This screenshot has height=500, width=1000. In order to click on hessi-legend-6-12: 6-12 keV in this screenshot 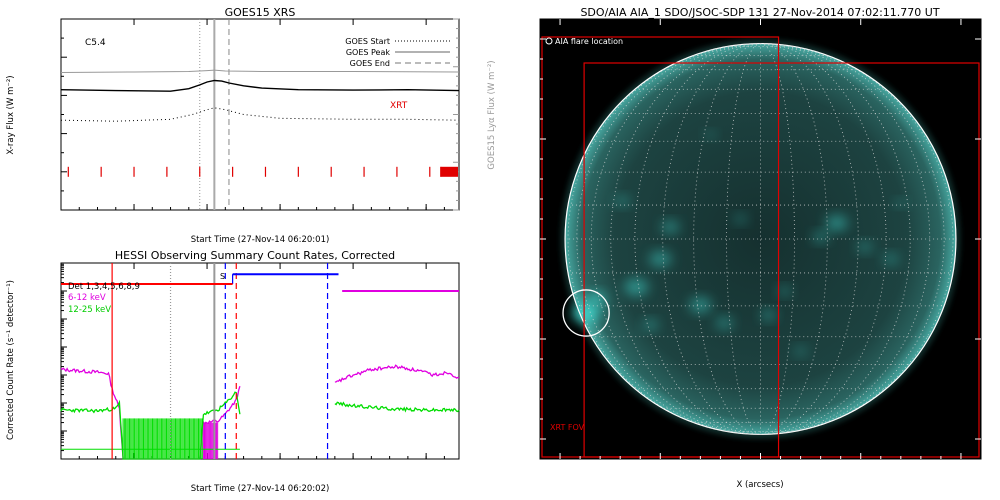, I will do `click(87, 298)`.